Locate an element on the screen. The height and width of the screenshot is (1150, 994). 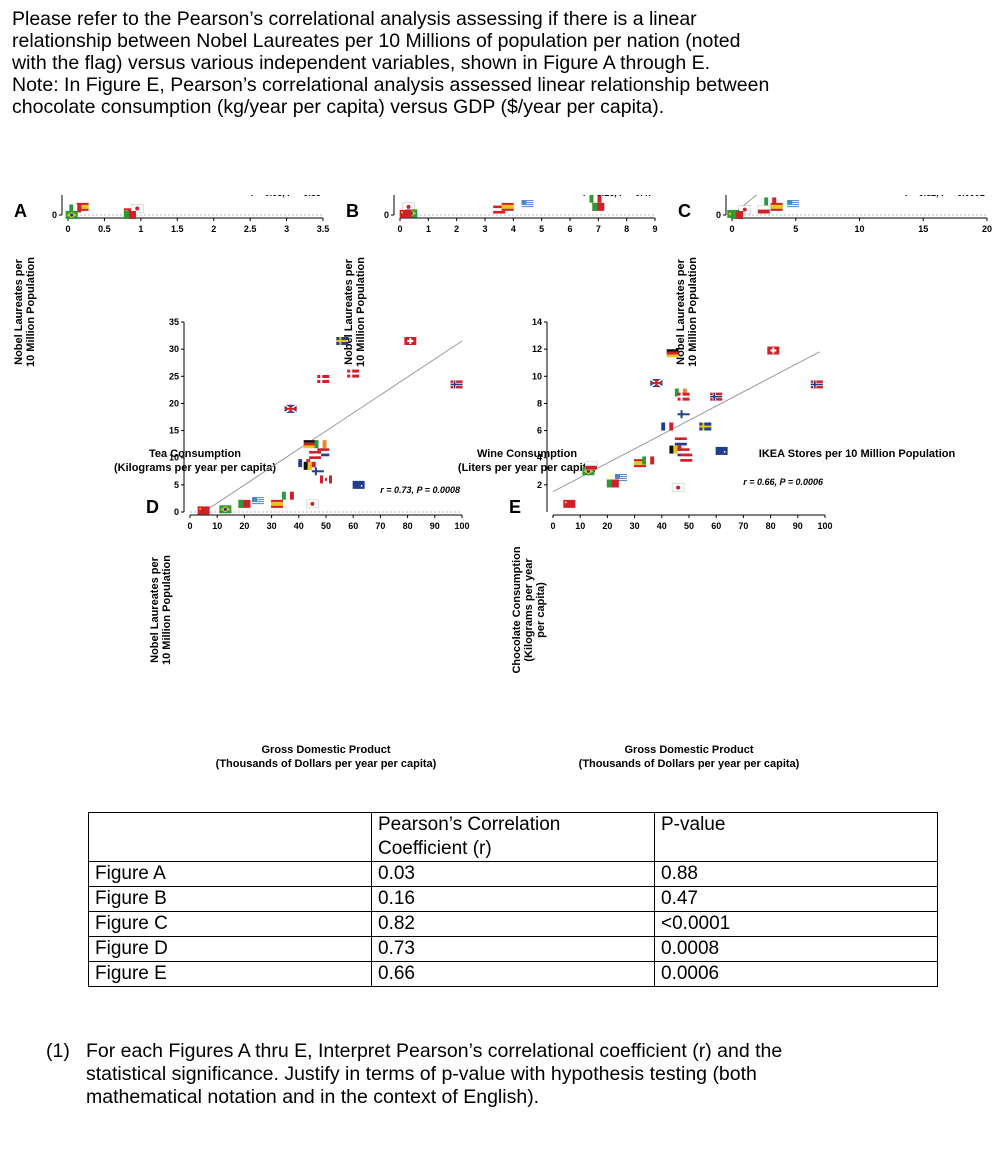
table-cell-figure: Figure C is located at coordinates (230, 924).